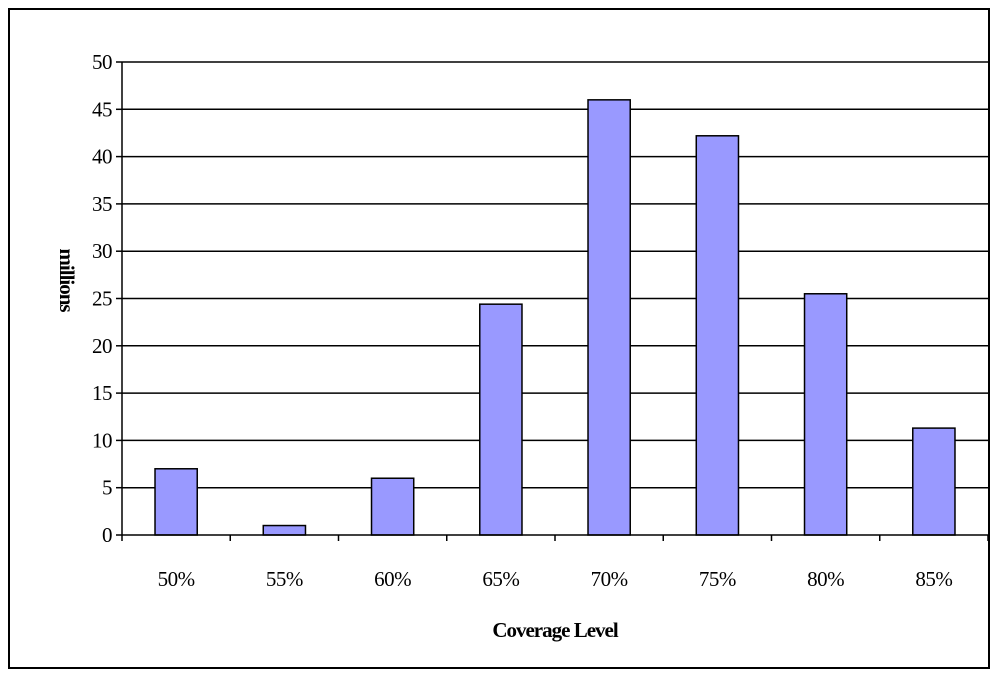 Image resolution: width=1000 pixels, height=679 pixels. I want to click on x-axis-title: Coverage Level, so click(555, 630).